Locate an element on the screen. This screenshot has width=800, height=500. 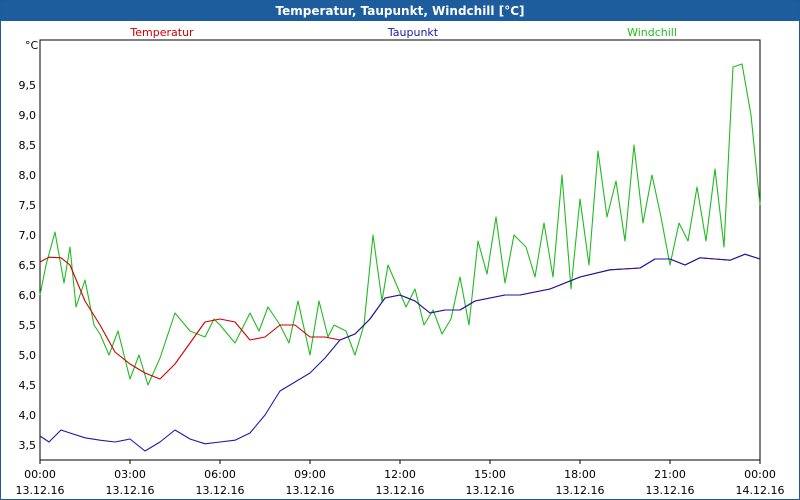
y-tick-label: 7,0 is located at coordinates (28, 235).